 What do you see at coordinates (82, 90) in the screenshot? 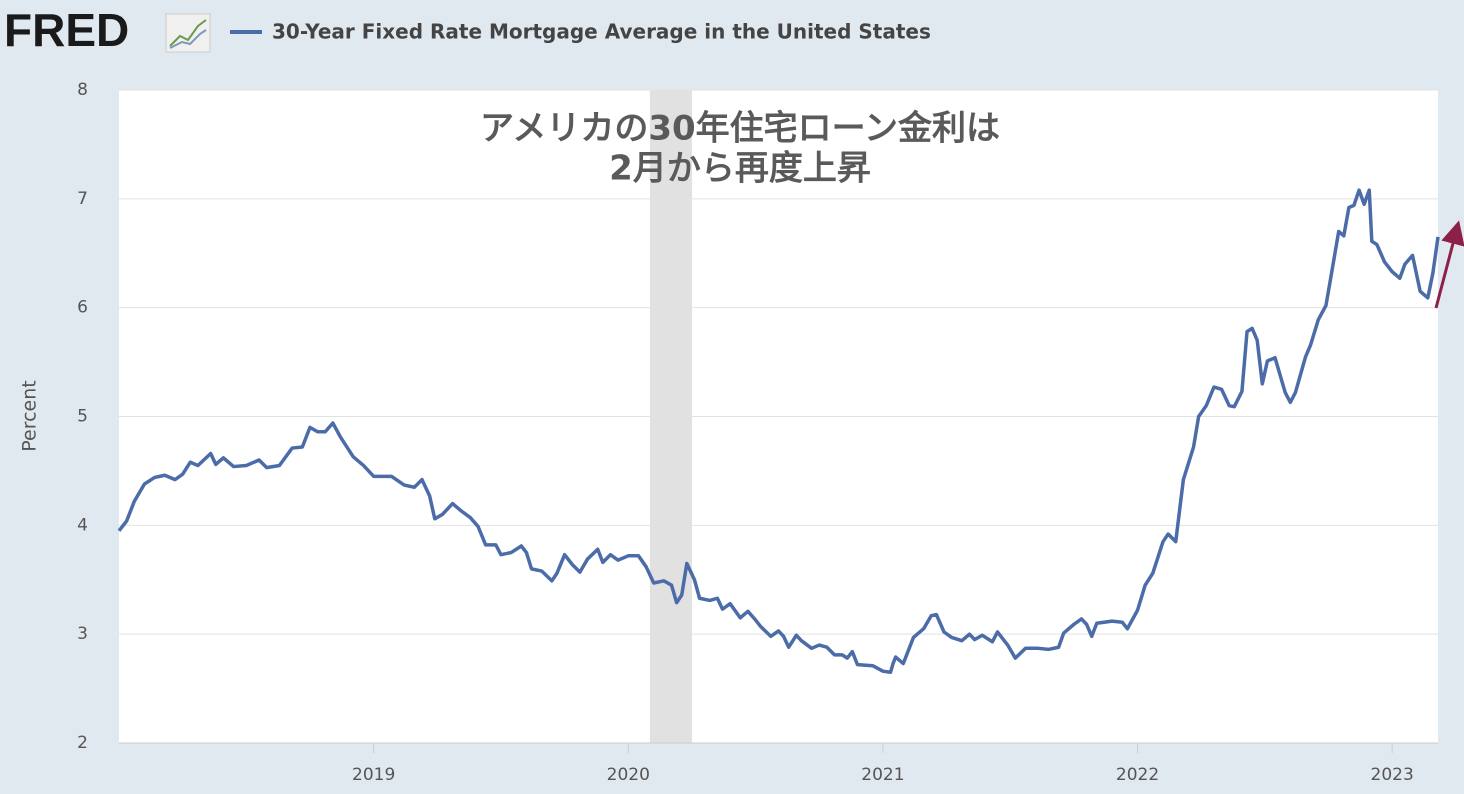
I see `y-tick-label: 8` at bounding box center [82, 90].